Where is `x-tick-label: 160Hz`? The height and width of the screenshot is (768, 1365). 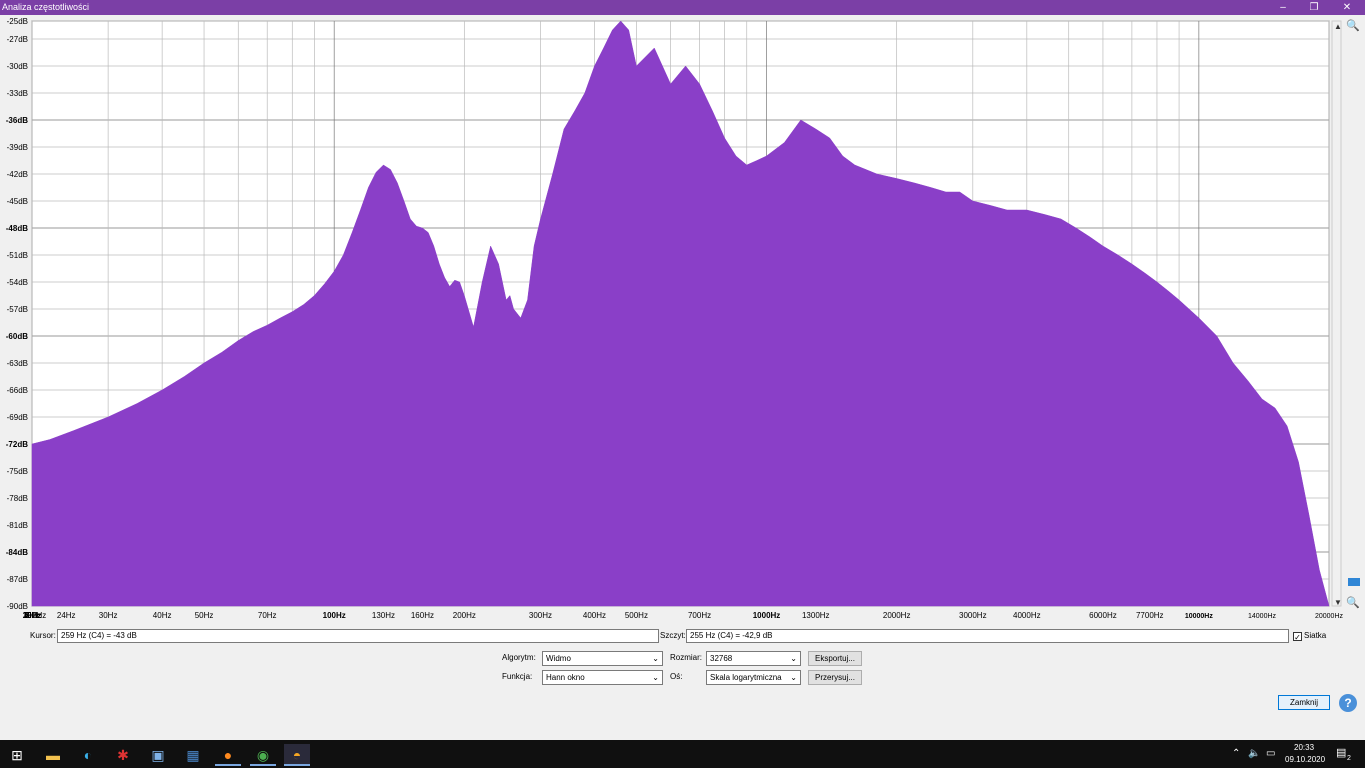
x-tick-label: 160Hz is located at coordinates (422, 615).